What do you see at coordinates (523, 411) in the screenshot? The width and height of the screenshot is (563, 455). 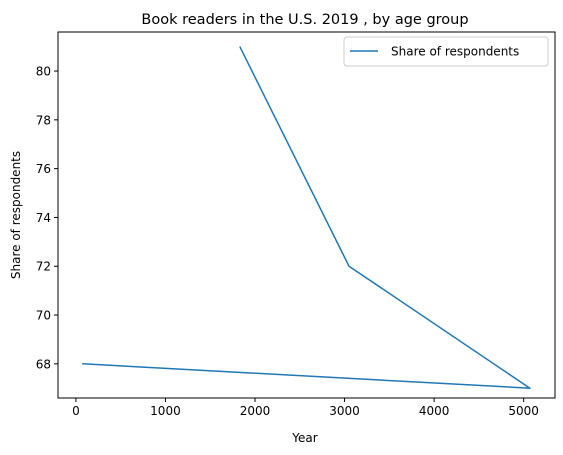 I see `x-tick-label: 5000` at bounding box center [523, 411].